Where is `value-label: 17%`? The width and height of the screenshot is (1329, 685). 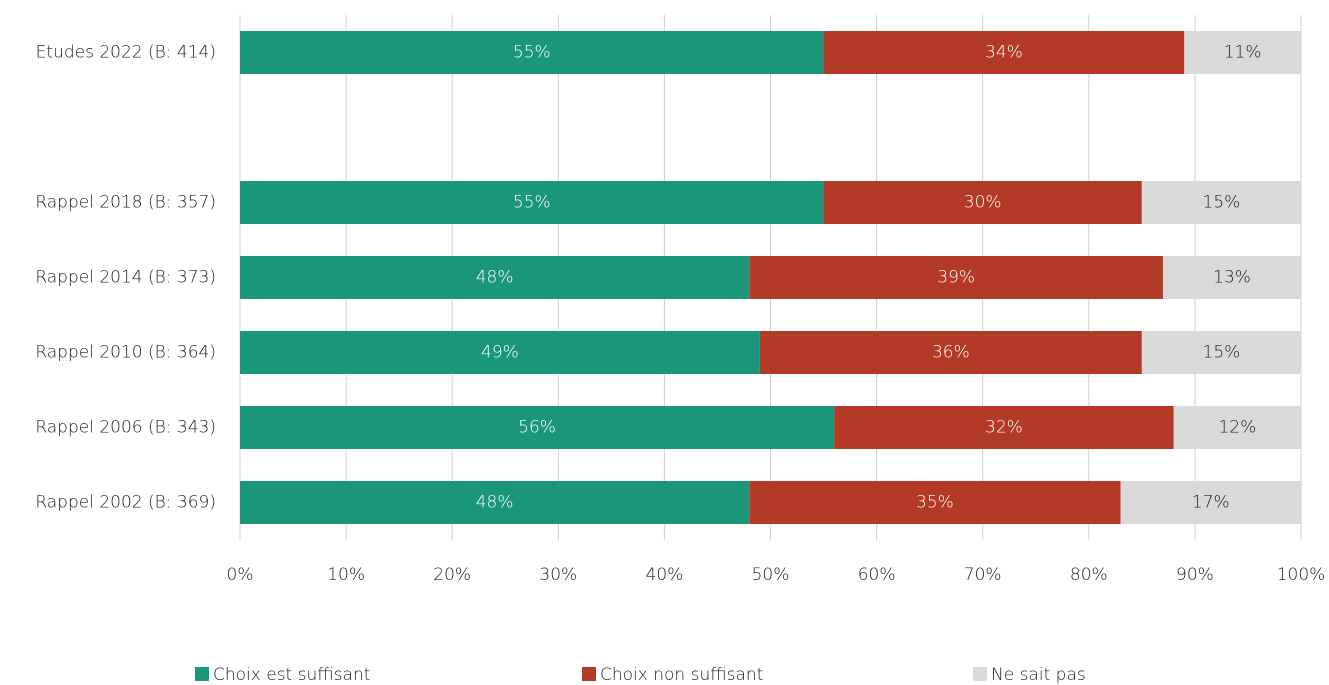
value-label: 17% is located at coordinates (1211, 503).